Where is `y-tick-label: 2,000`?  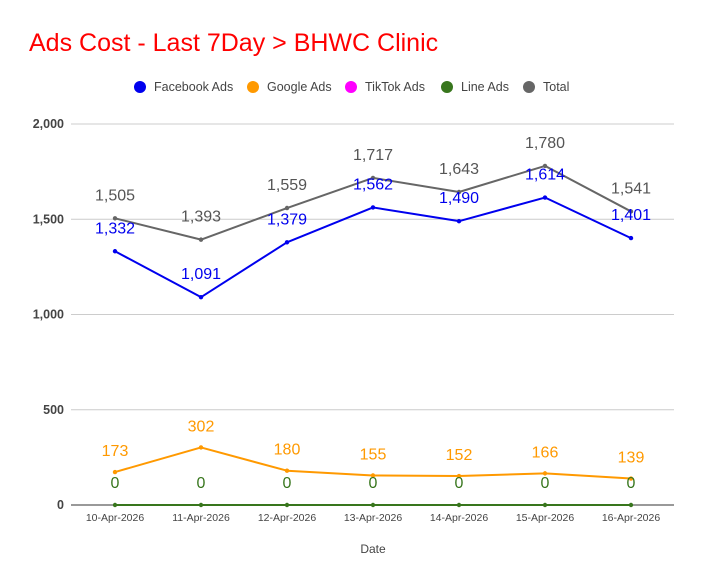 y-tick-label: 2,000 is located at coordinates (48, 124).